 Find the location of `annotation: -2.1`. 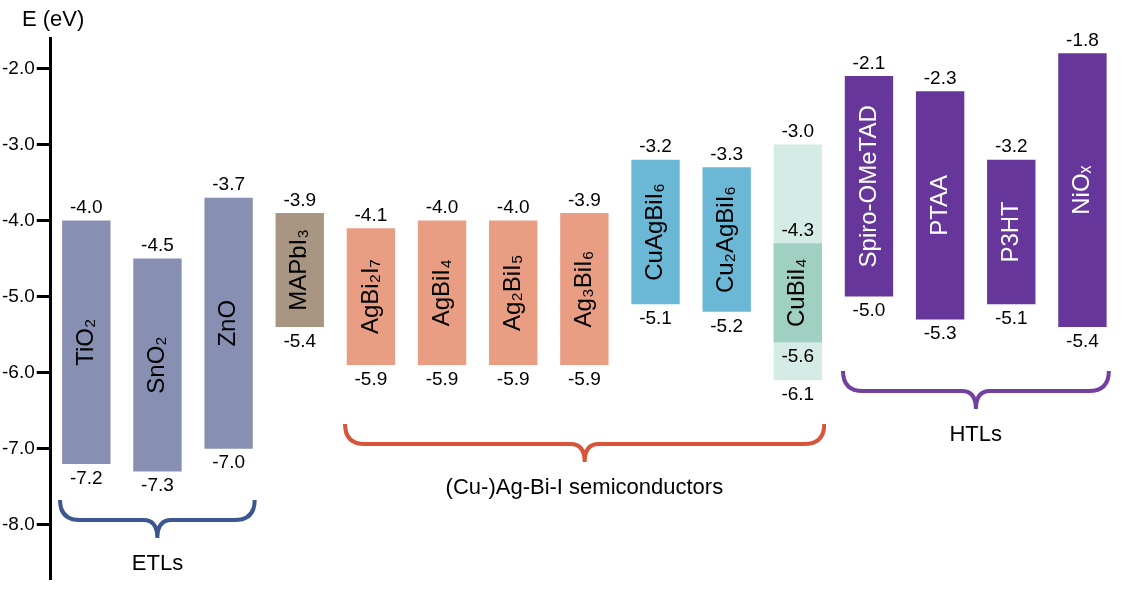

annotation: -2.1 is located at coordinates (869, 62).